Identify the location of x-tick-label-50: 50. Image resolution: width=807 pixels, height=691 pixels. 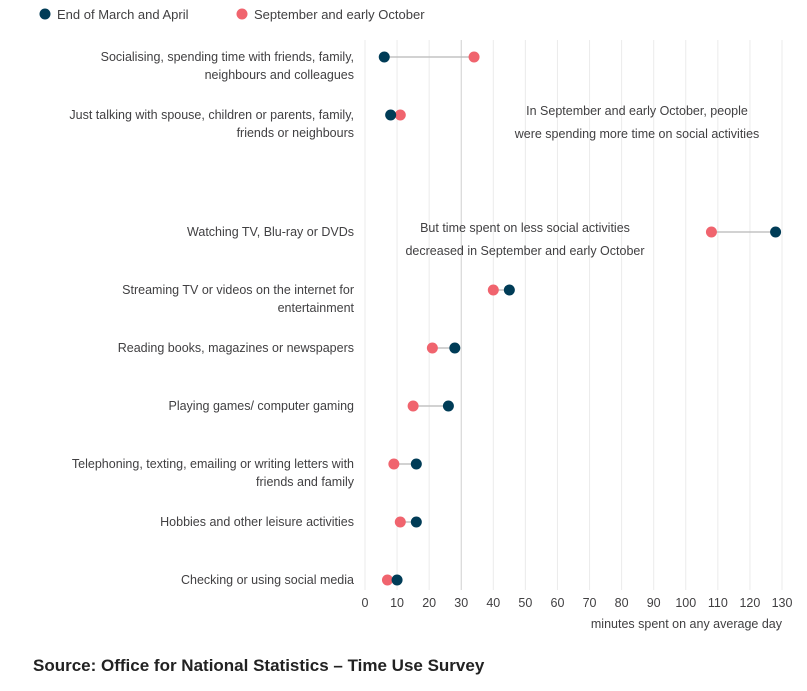
(525, 603).